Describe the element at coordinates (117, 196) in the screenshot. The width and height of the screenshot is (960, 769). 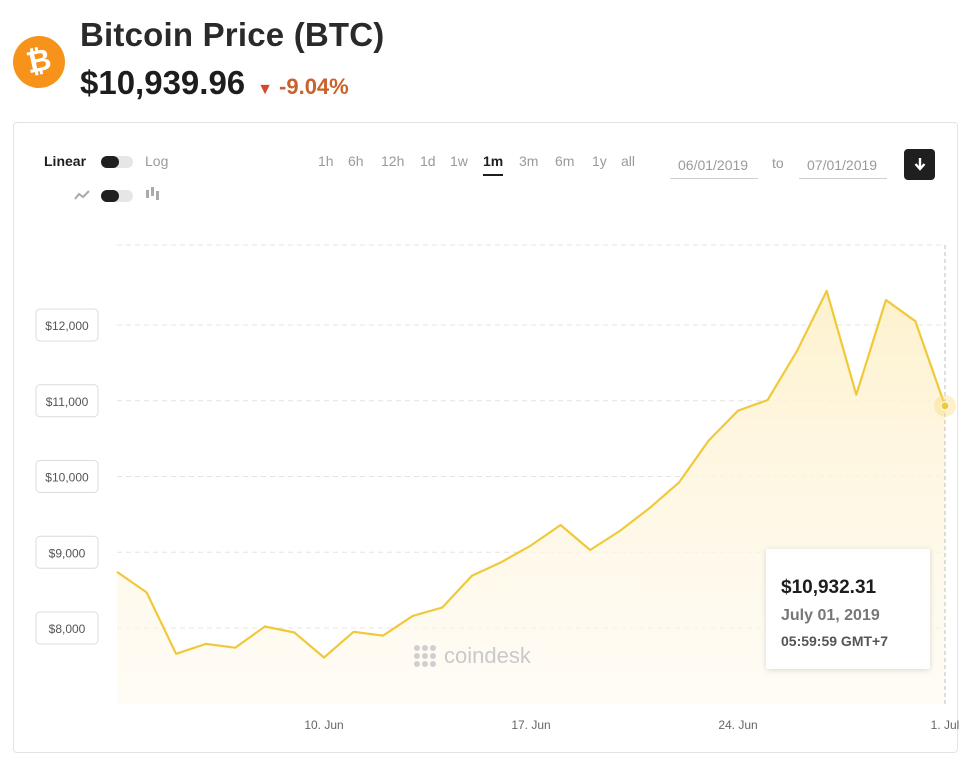
I see `chart-style-toggle` at that location.